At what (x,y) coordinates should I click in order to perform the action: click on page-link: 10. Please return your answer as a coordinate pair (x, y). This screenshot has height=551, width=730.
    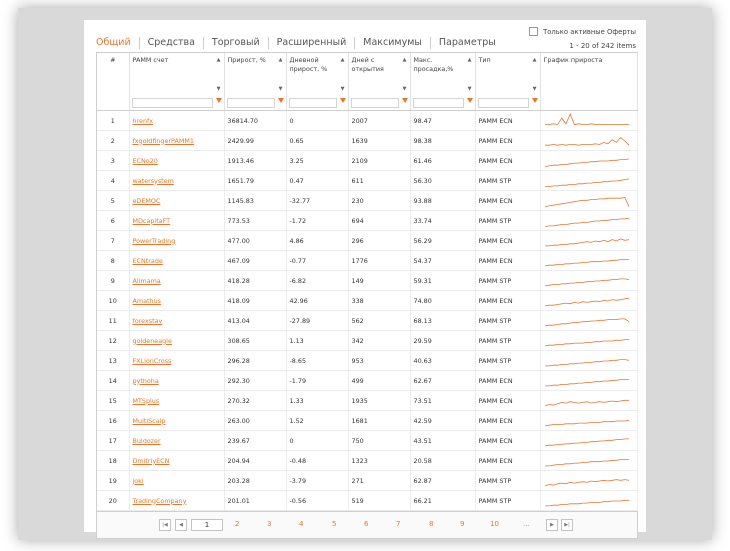
    Looking at the image, I should click on (494, 524).